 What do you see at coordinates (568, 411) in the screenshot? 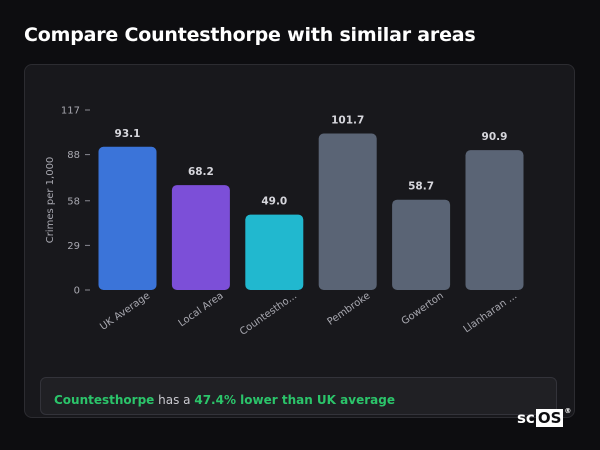
I see `logo-registered-mark: ®` at bounding box center [568, 411].